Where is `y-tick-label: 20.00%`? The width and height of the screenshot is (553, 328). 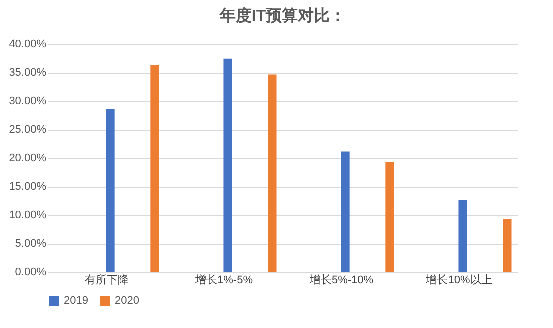
y-tick-label: 20.00% is located at coordinates (28, 158).